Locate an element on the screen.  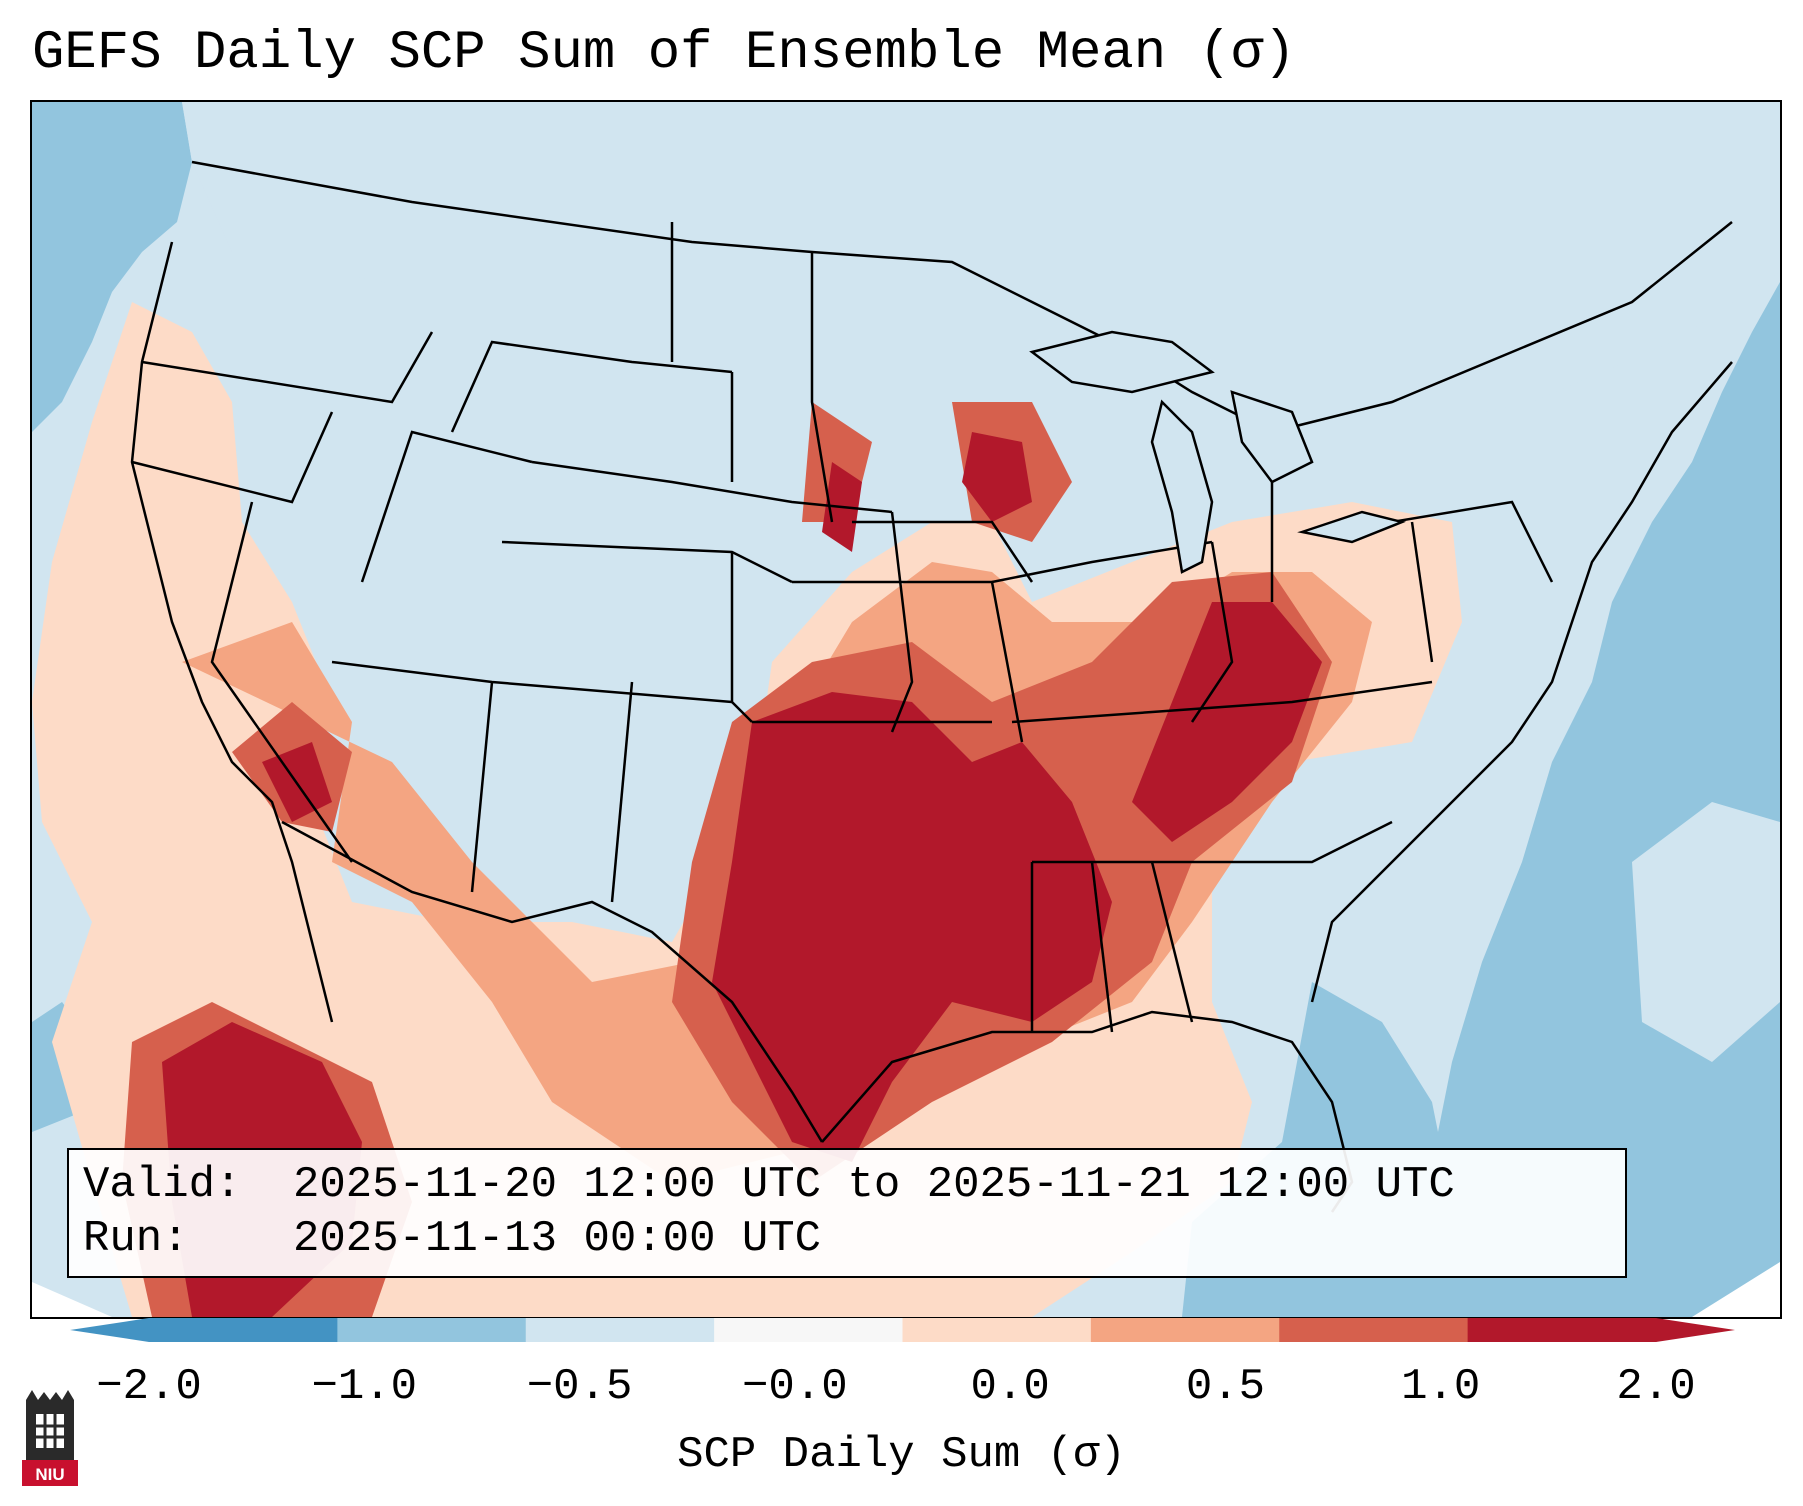
colorbar-tick-label: 0.0 is located at coordinates (1010, 1387).